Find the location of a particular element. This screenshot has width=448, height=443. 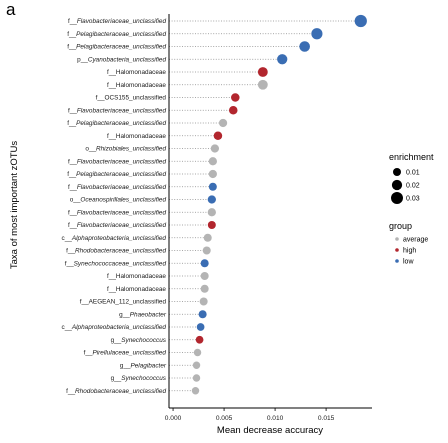

y-tick-label: f__Pirellulaceae_unclassified is located at coordinates (125, 353).